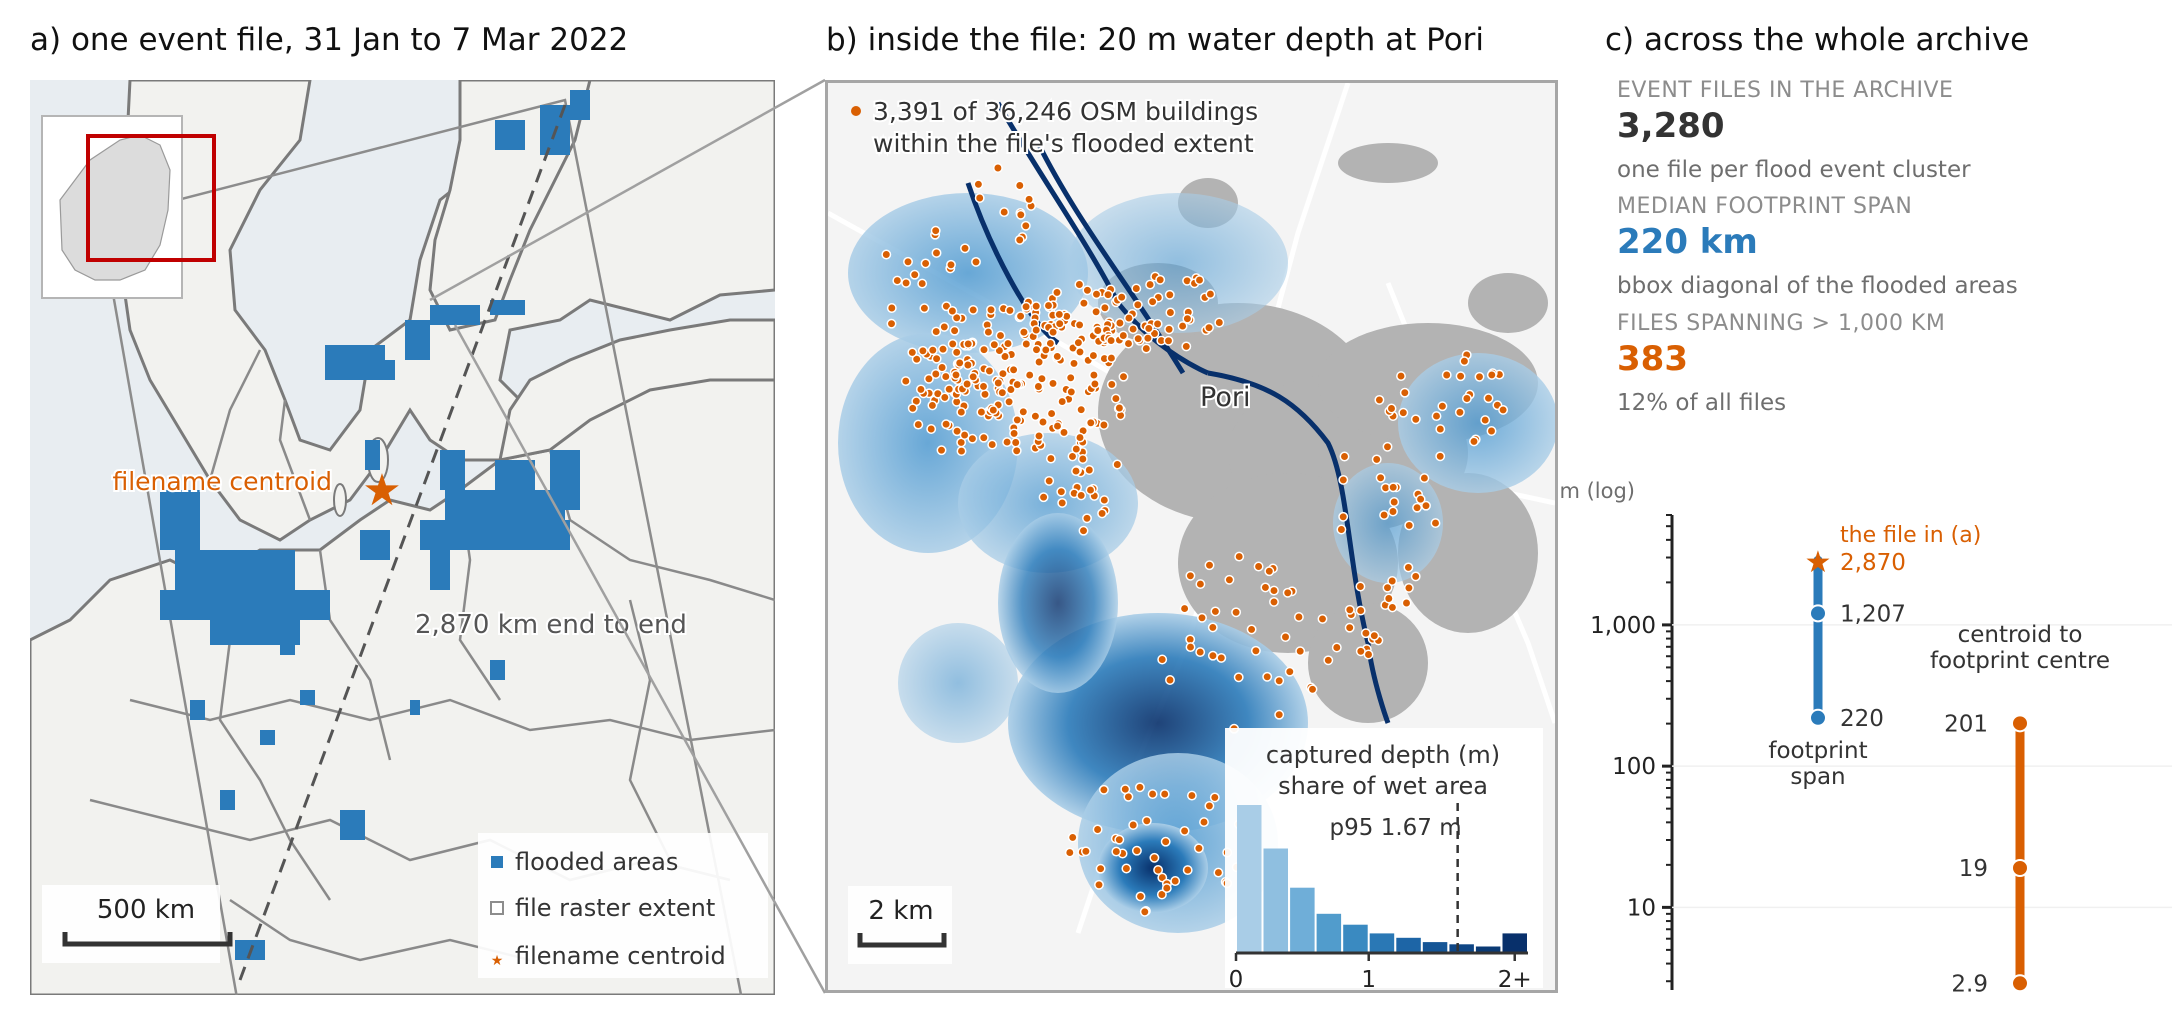 The width and height of the screenshot is (2172, 1015). What do you see at coordinates (1515, 978) in the screenshot?
I see `histogram-tick-label: 2+` at bounding box center [1515, 978].